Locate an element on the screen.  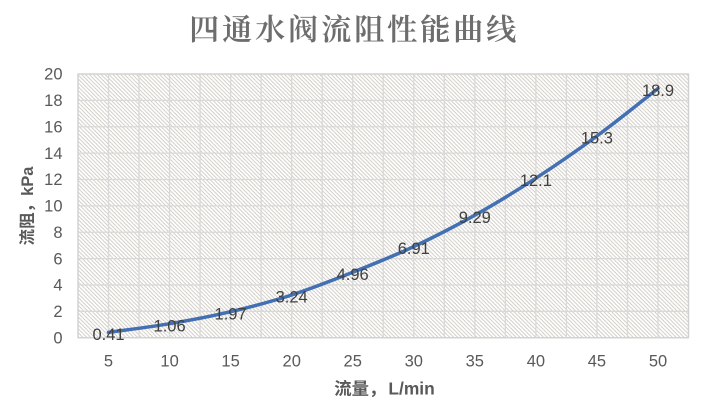
svg-text: 1.06 is located at coordinates (170, 326).